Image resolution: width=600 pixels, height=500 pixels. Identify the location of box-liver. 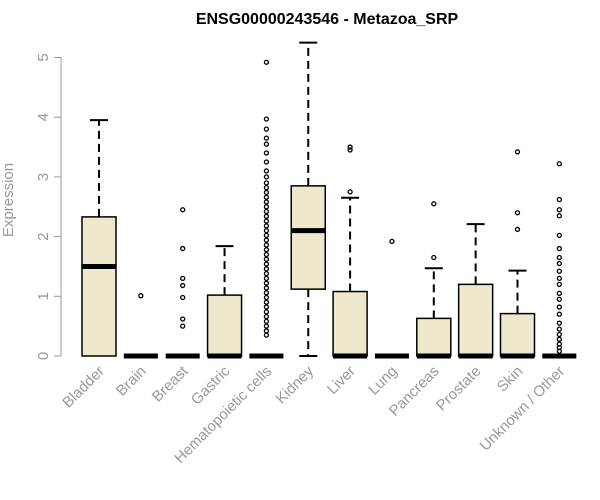
(350, 251).